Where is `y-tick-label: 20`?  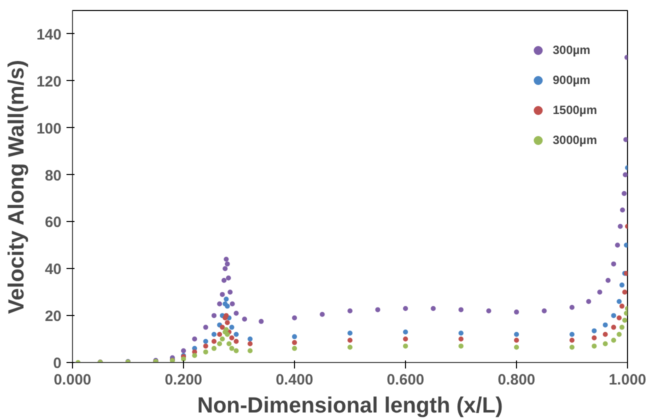 y-tick-label: 20 is located at coordinates (53, 317).